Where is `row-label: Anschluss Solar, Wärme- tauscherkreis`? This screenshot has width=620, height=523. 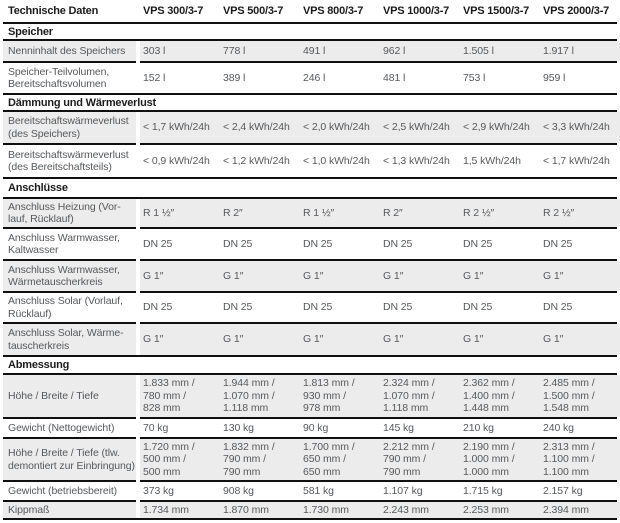
row-label: Anschluss Solar, Wärme- tauscherkreis is located at coordinates (69, 339).